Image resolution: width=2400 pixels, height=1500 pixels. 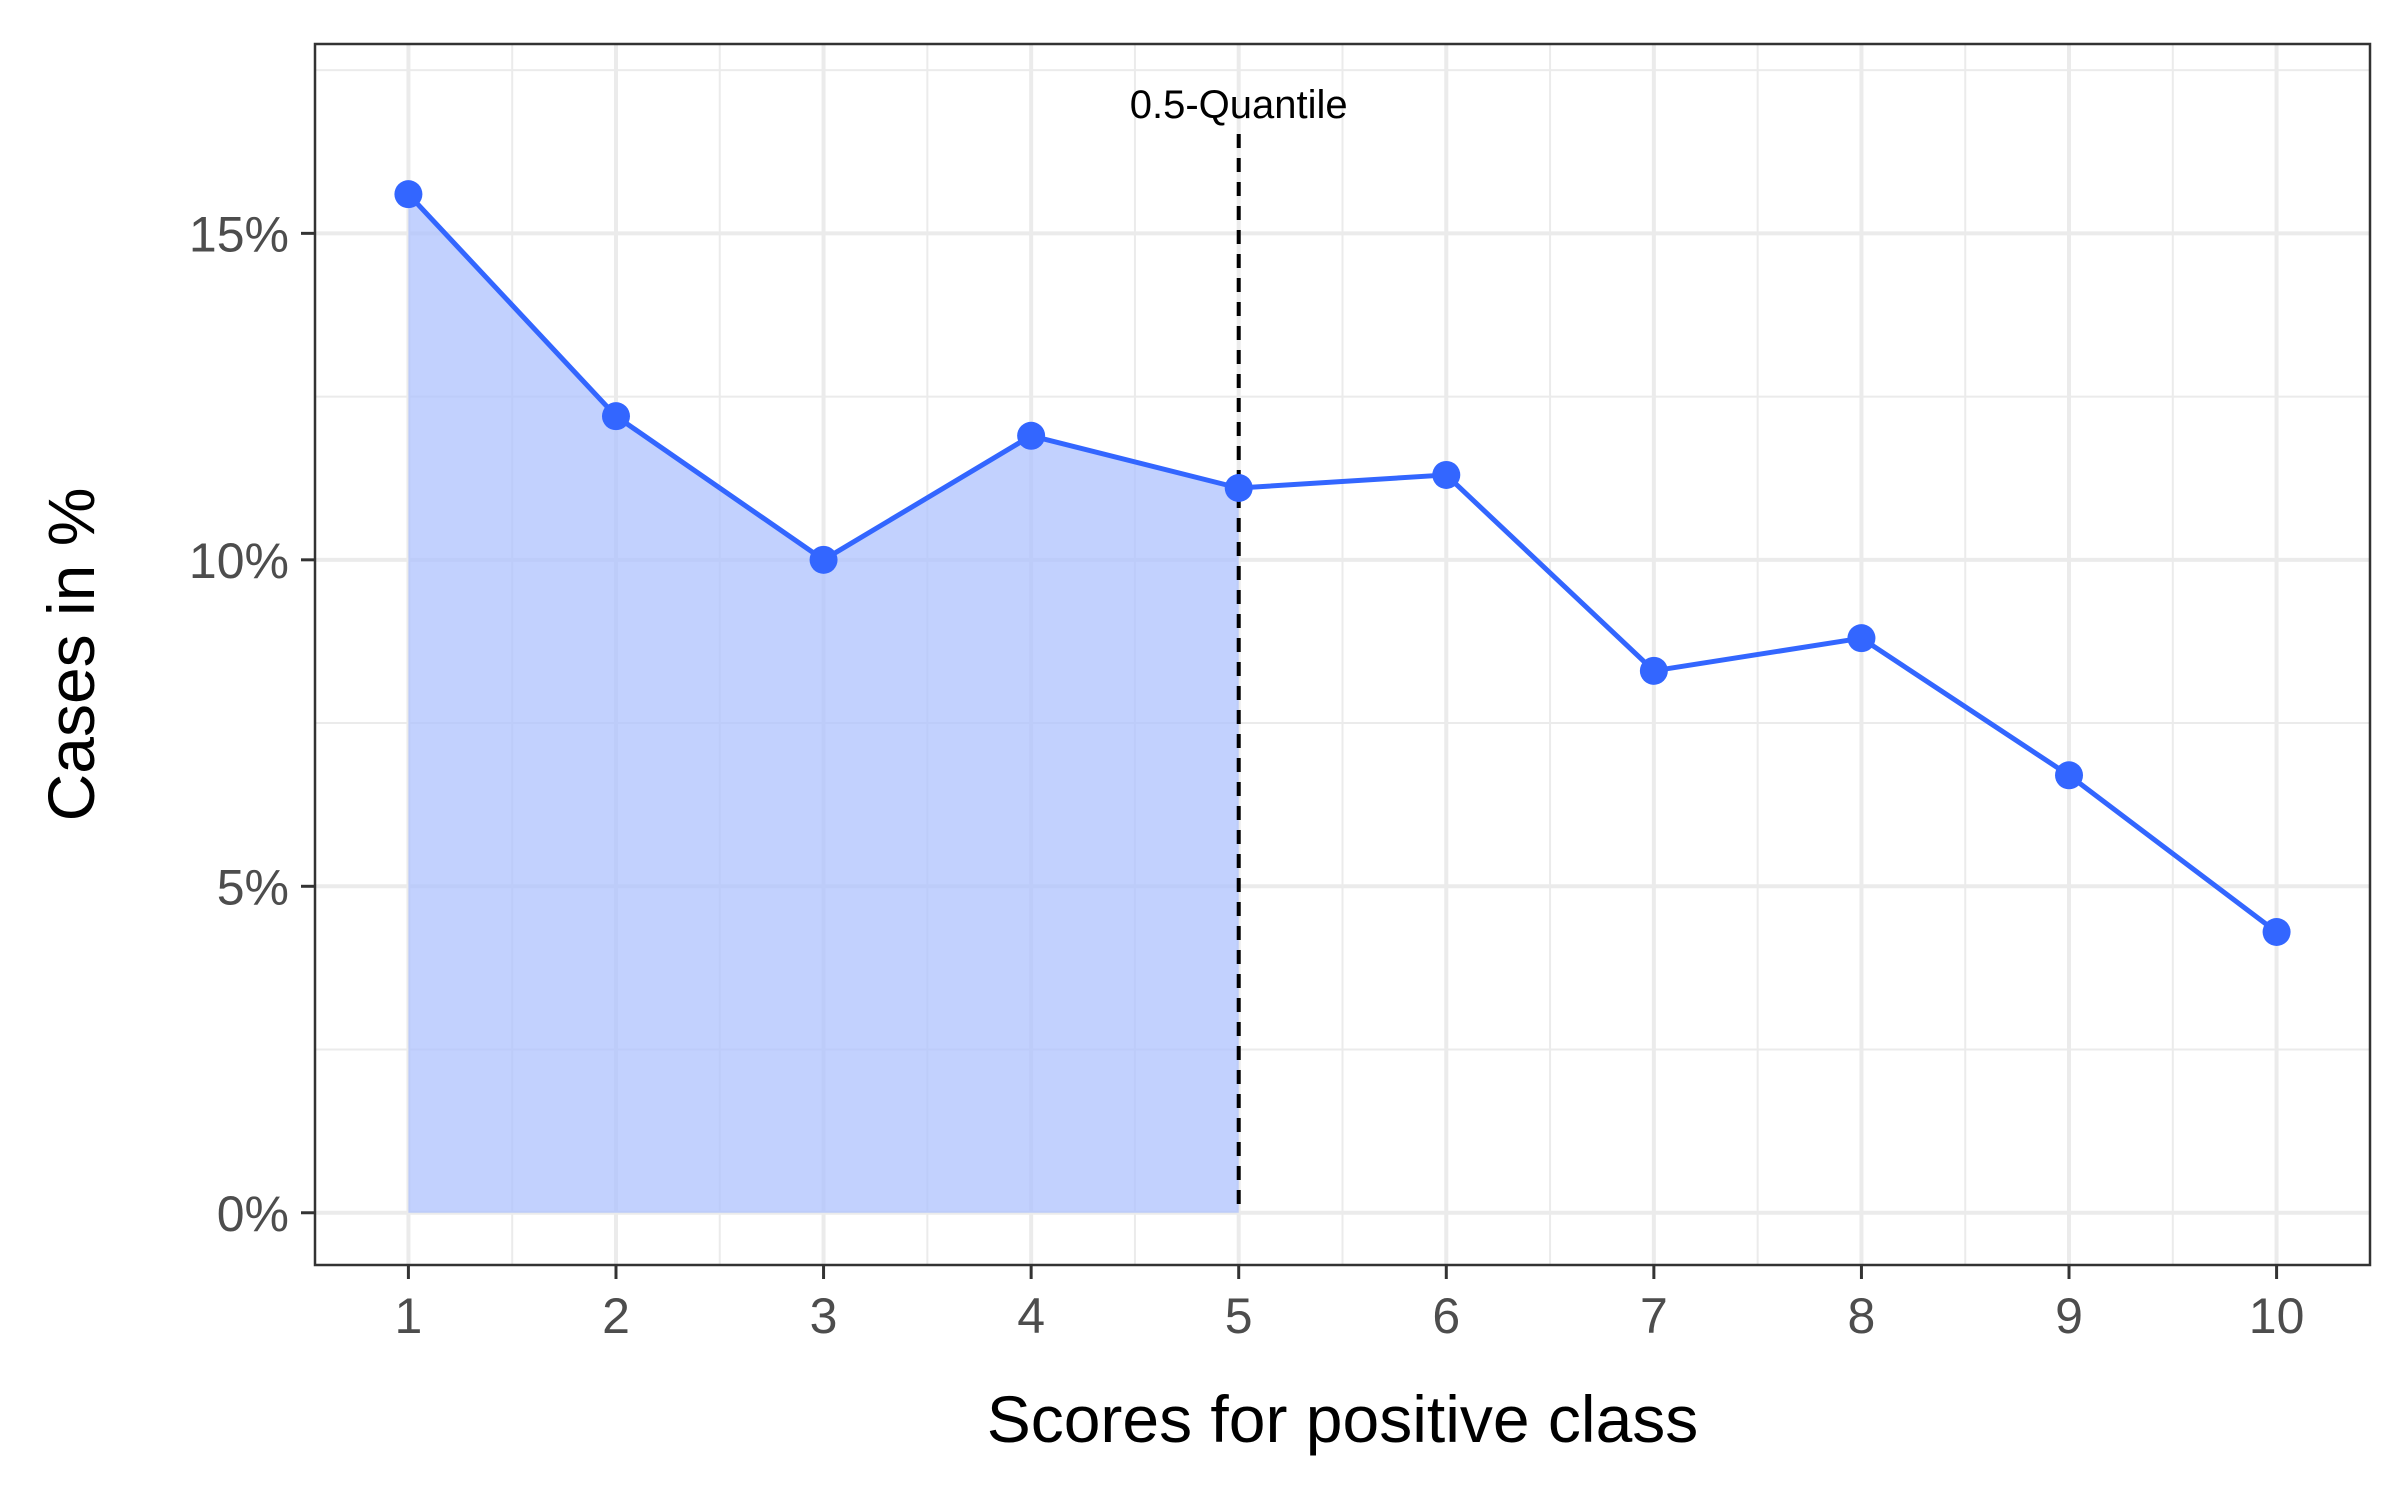 What do you see at coordinates (1343, 1419) in the screenshot?
I see `x-axis-title: Scores for positive class` at bounding box center [1343, 1419].